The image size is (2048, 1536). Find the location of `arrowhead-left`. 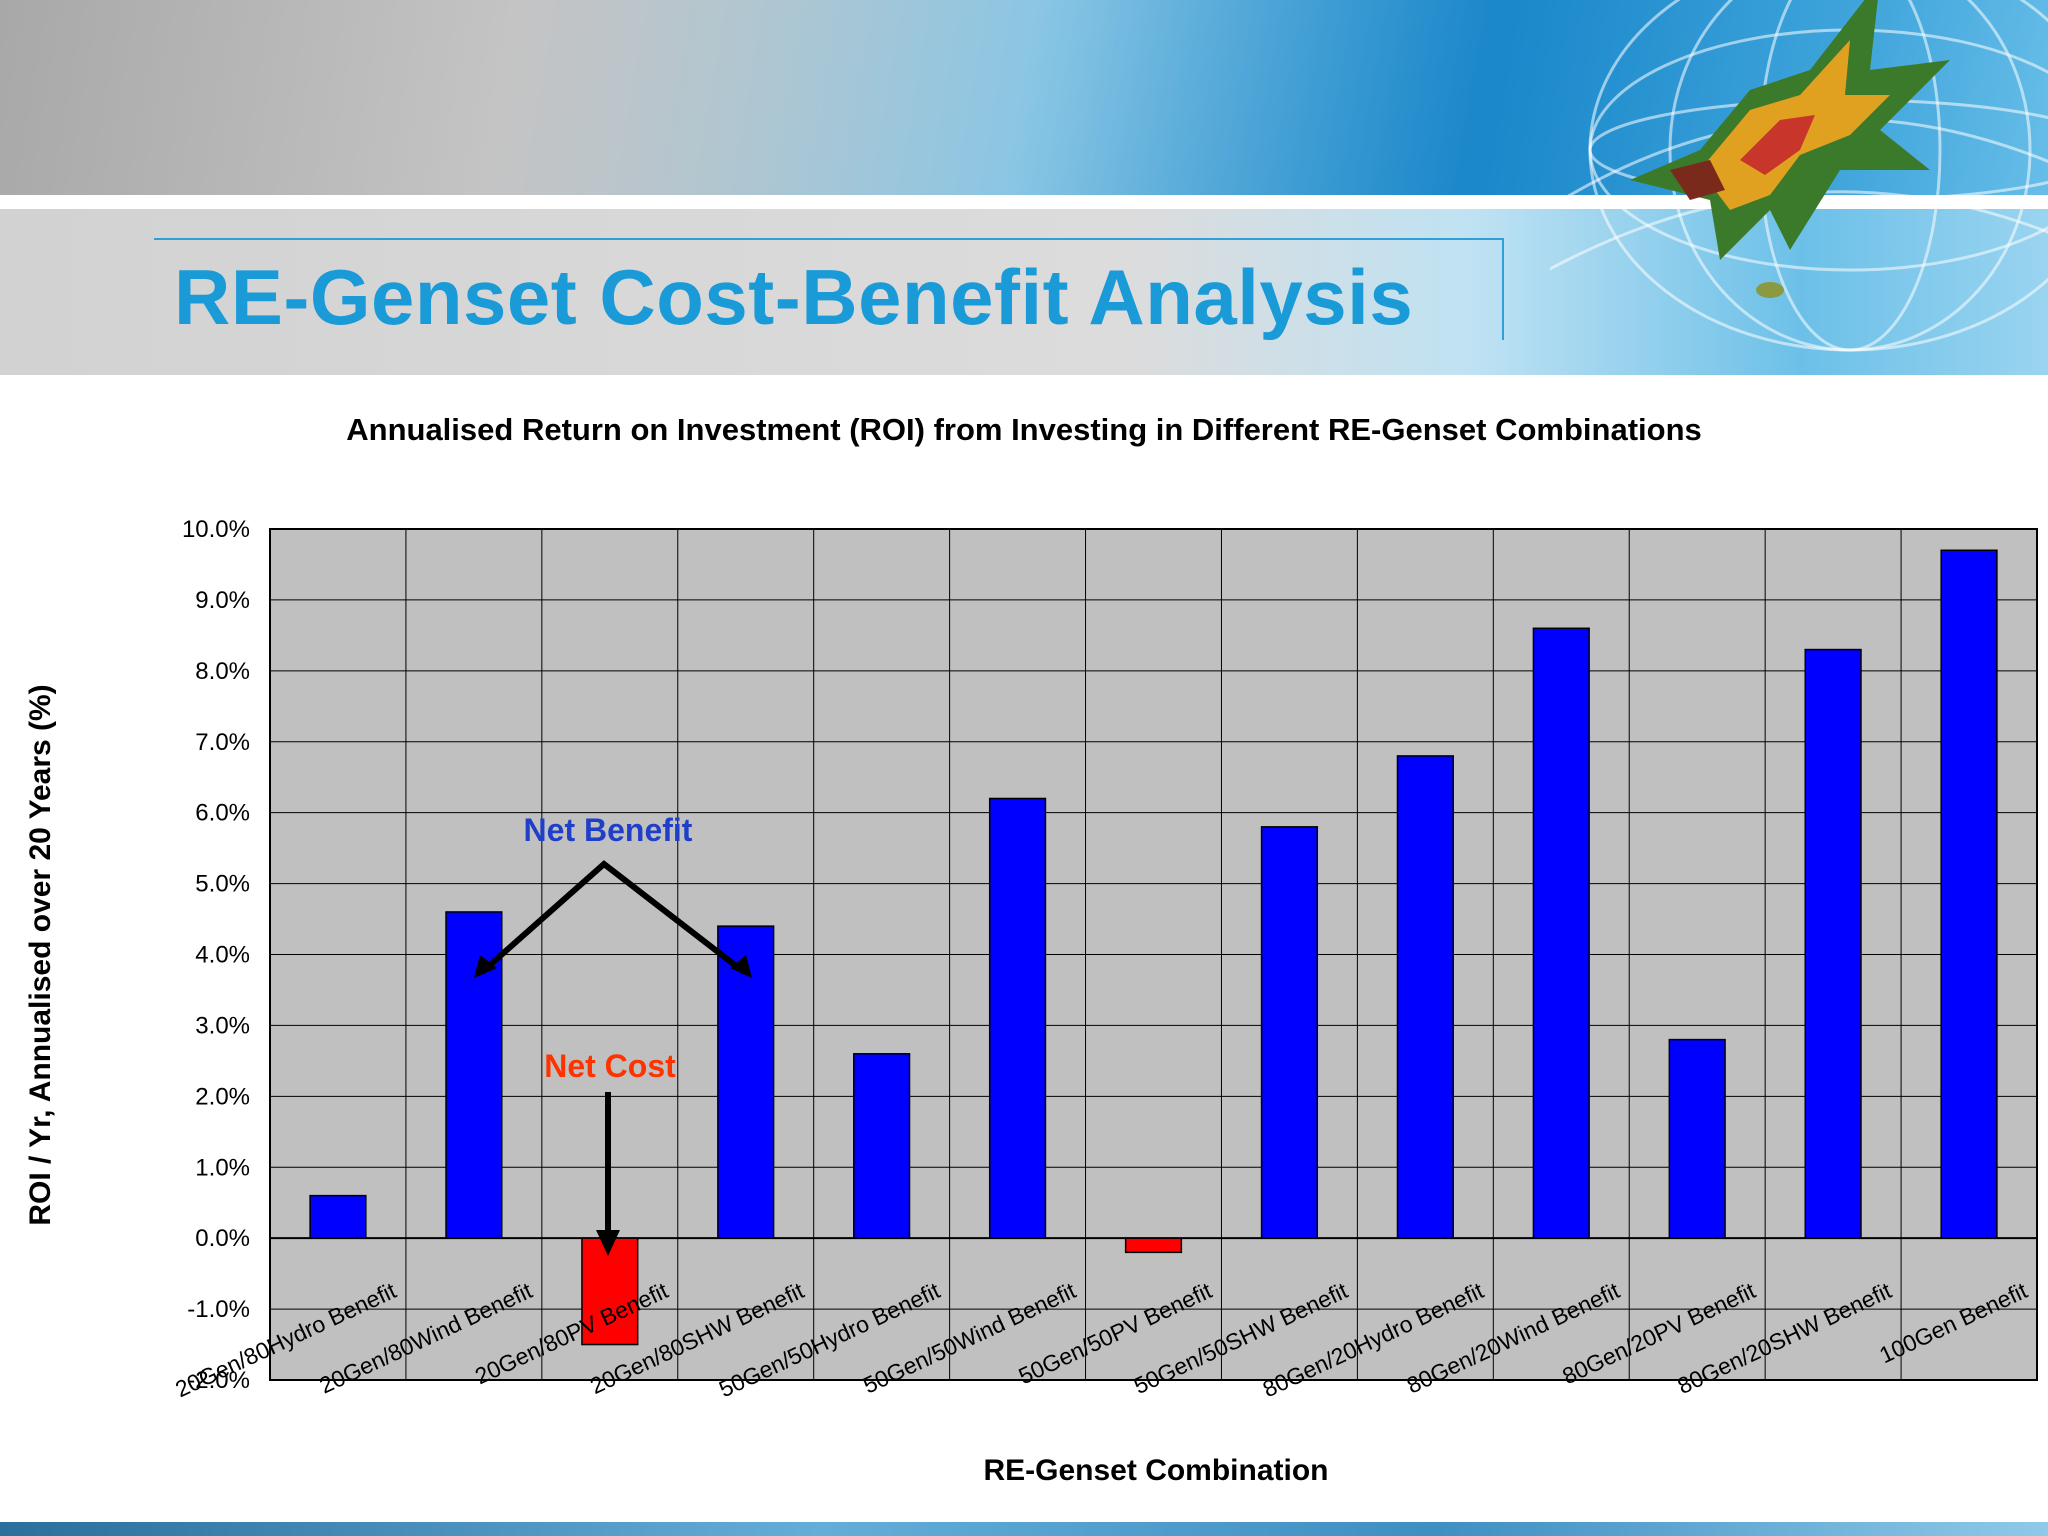

arrowhead-left is located at coordinates (485, 966).